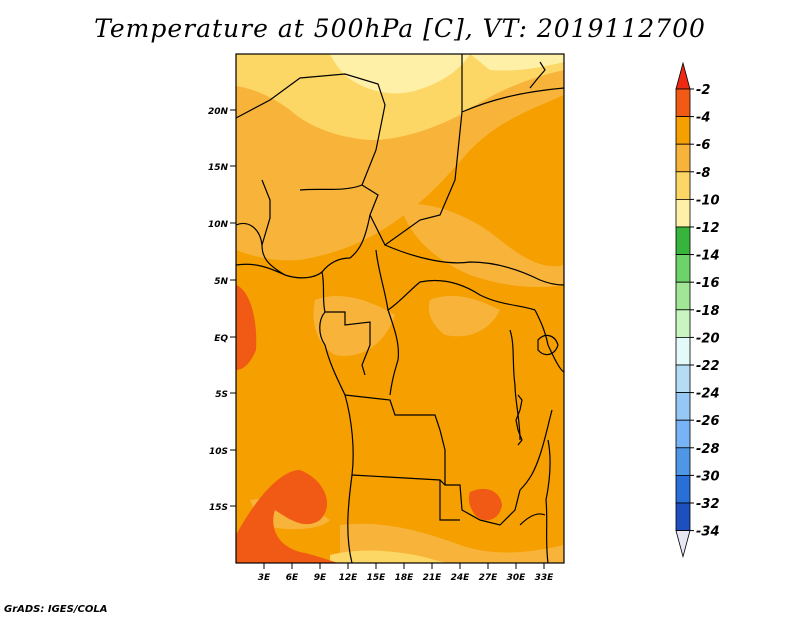  Describe the element at coordinates (348, 343) in the screenshot. I see `border-gabon-congo` at that location.